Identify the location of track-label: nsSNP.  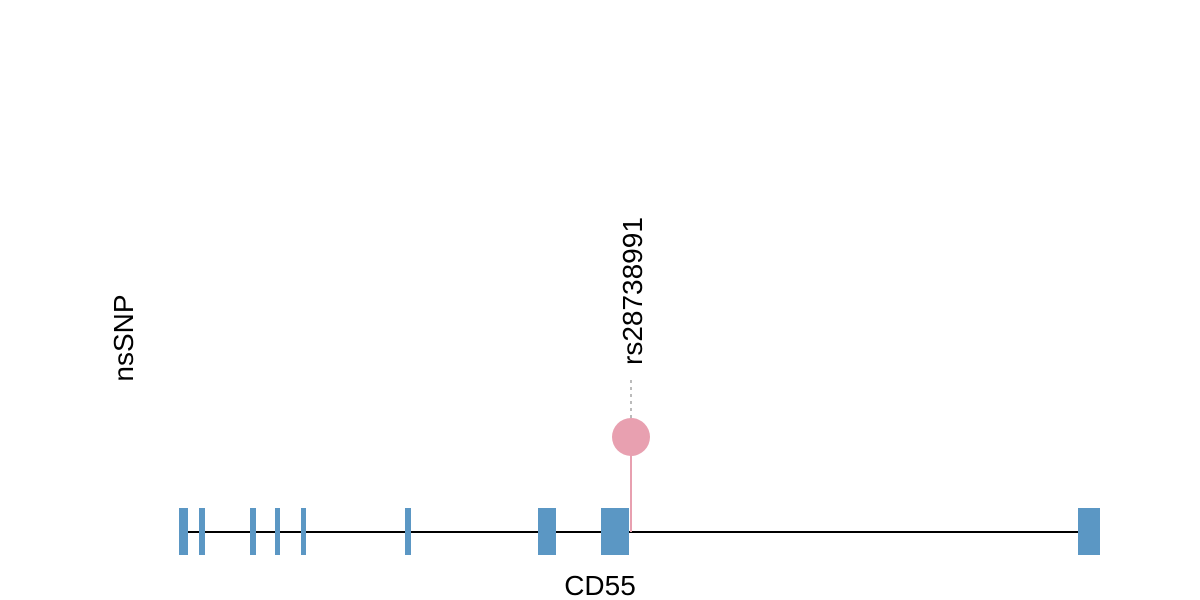
(123, 337).